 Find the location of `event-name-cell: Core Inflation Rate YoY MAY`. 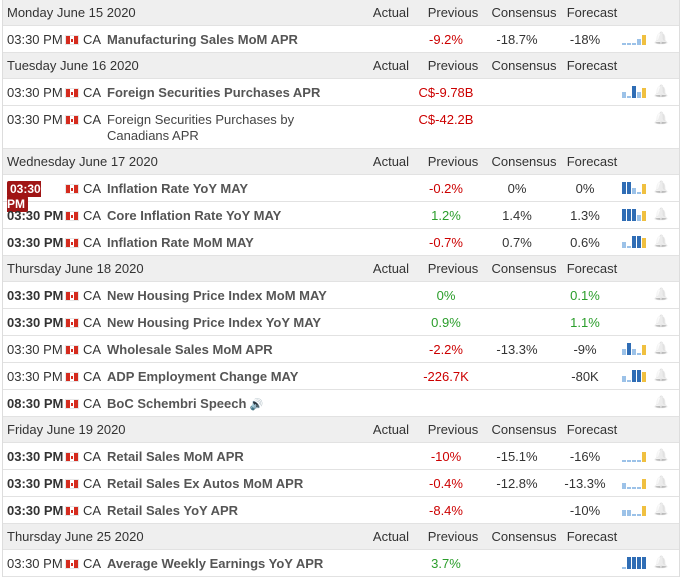

event-name-cell: Core Inflation Rate YoY MAY is located at coordinates (232, 213).